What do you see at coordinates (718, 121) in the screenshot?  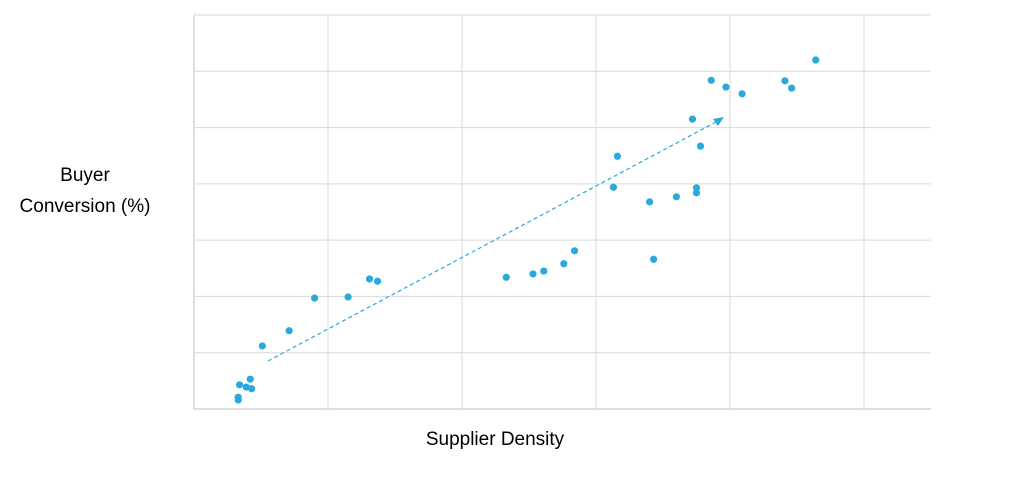 I see `trend-arrow` at bounding box center [718, 121].